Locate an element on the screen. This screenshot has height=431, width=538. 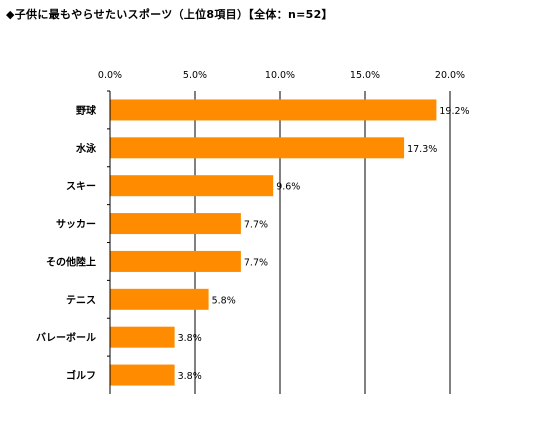
x-tick-label: 5.0% is located at coordinates (195, 75).